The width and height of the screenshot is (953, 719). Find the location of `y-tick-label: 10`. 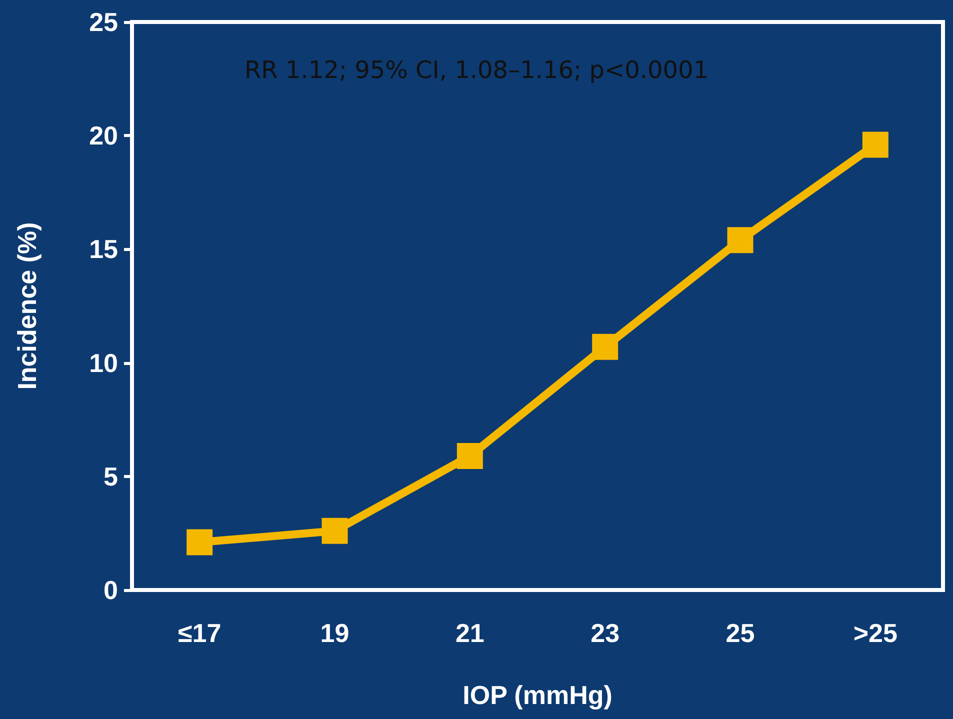

y-tick-label: 10 is located at coordinates (103, 363).